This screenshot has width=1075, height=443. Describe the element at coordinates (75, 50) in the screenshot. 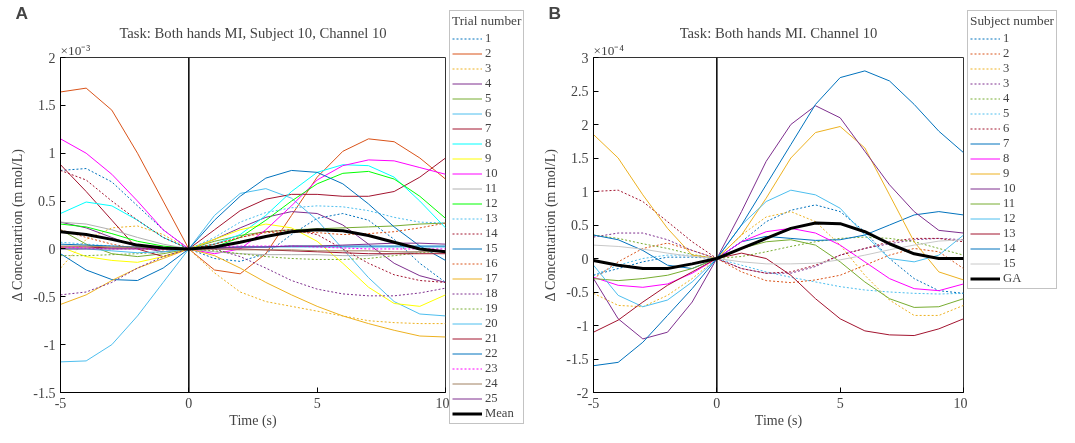

I see `text: ×10⁻³` at that location.